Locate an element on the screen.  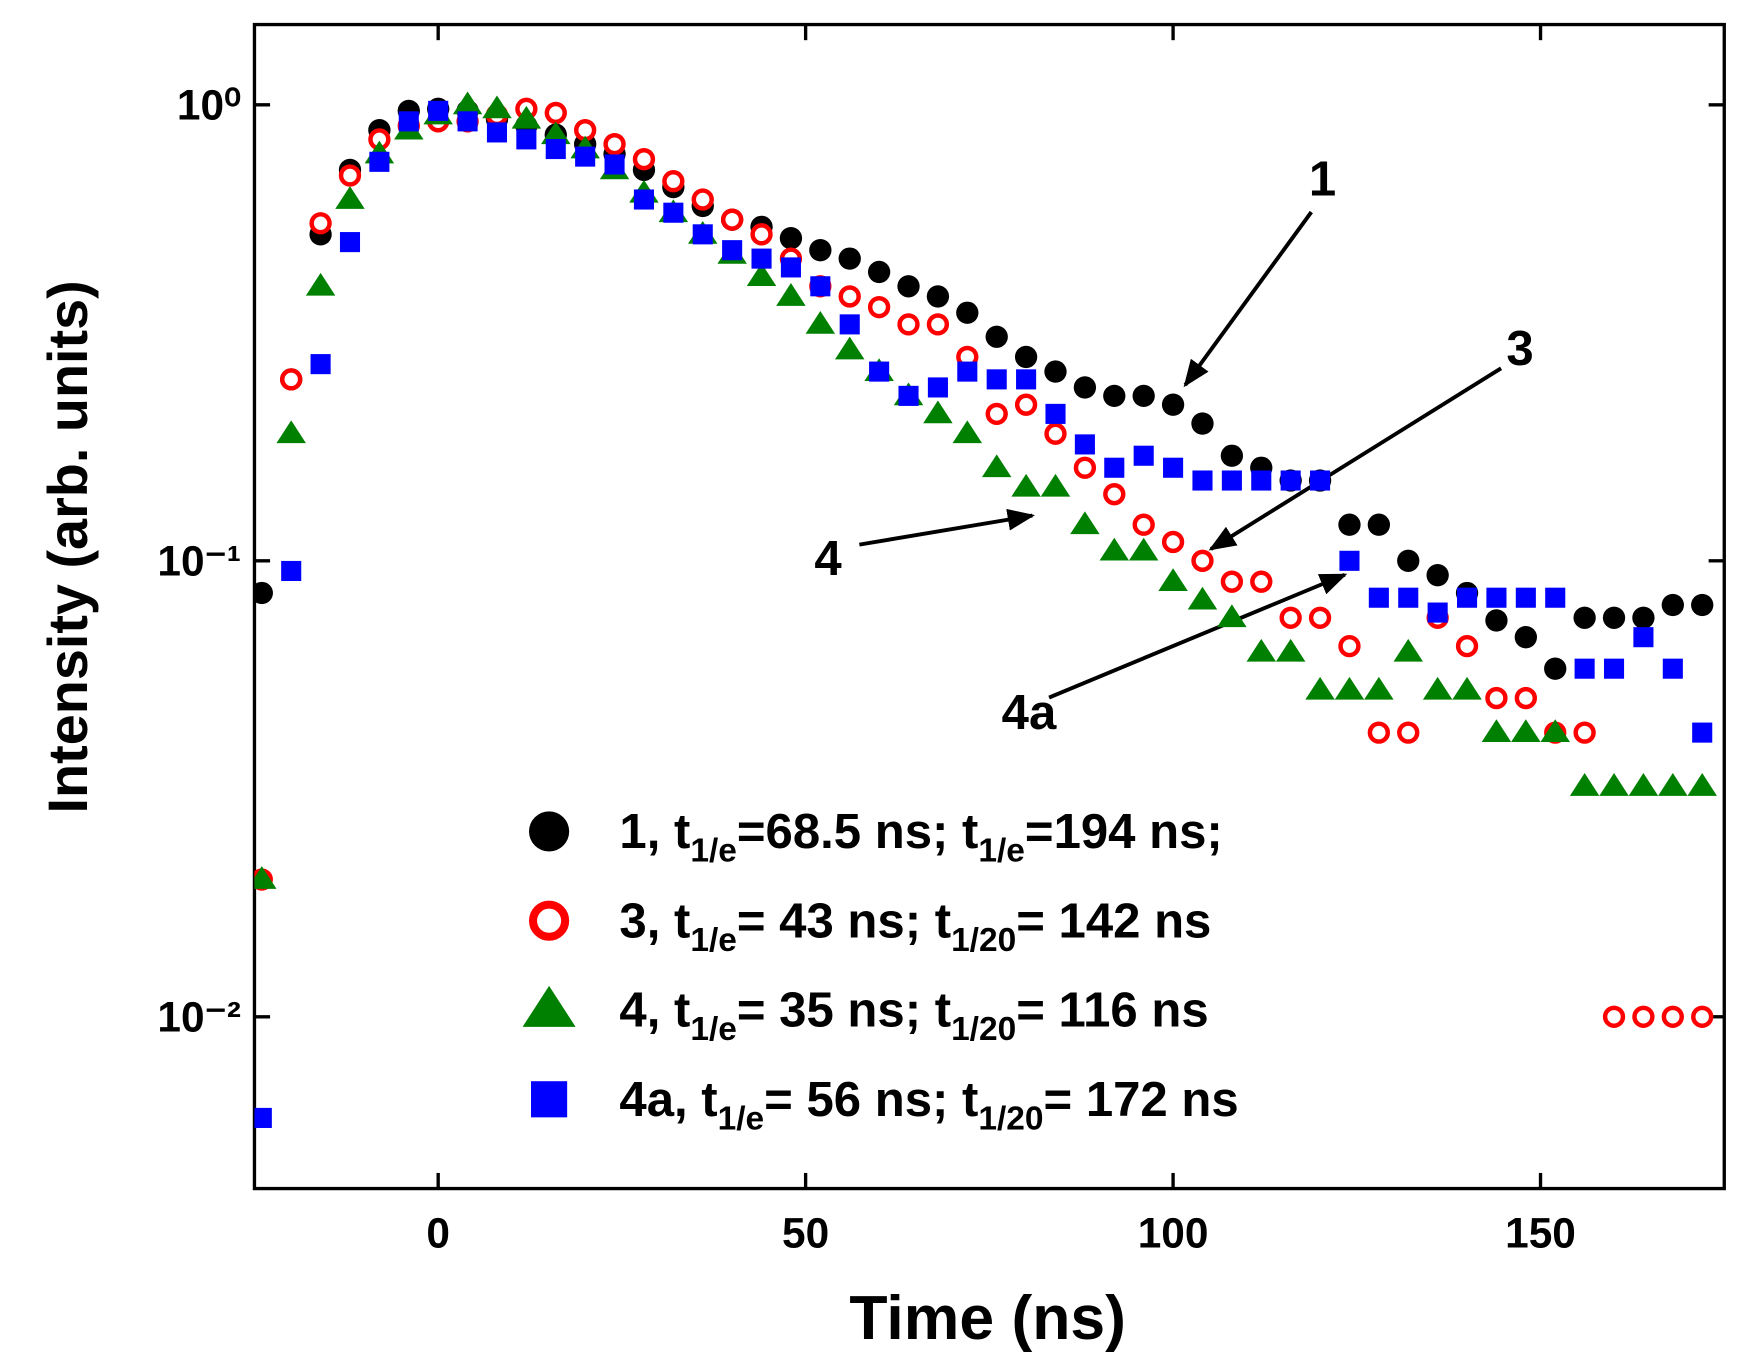
y-tick-label: 10⁻² is located at coordinates (199, 1016).